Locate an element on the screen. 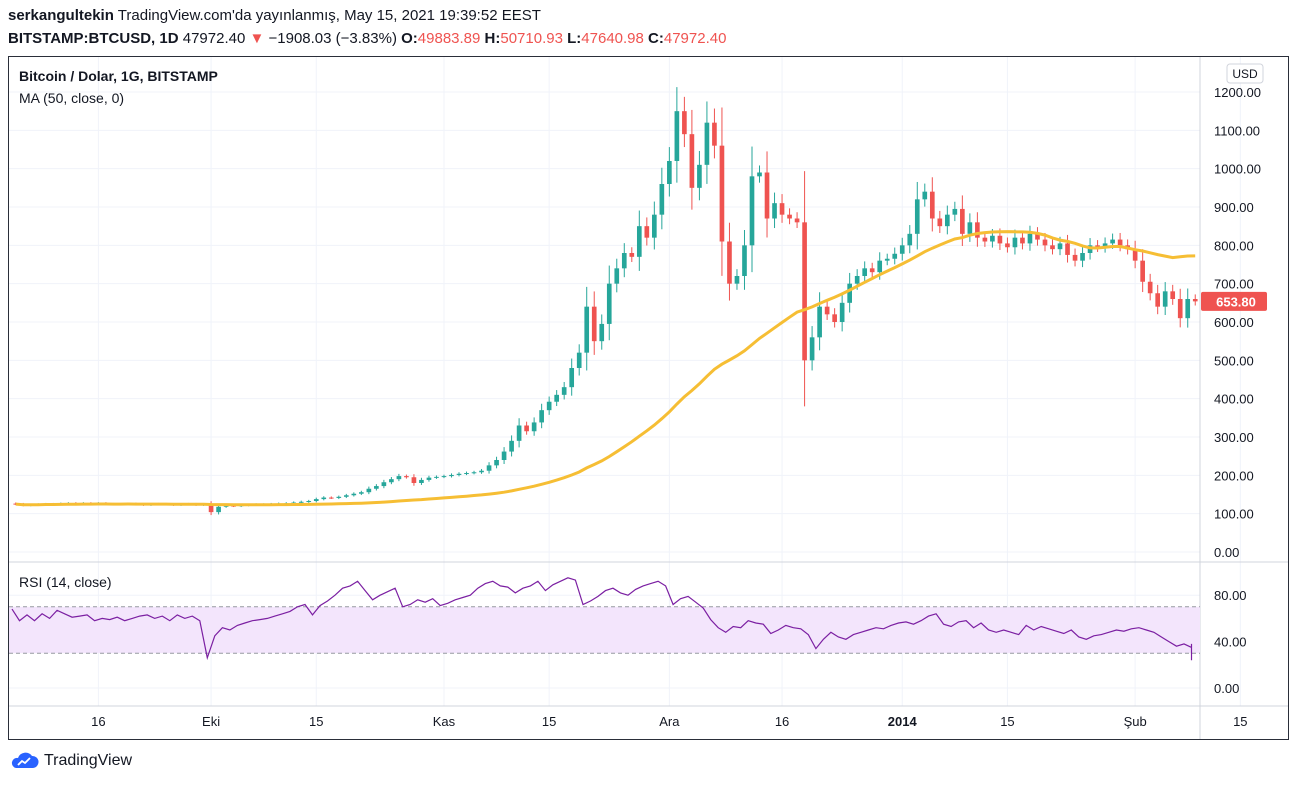 The image size is (1297, 786). symbol-name: BITSTAMP:BTCUSD, 1D is located at coordinates (93, 38).